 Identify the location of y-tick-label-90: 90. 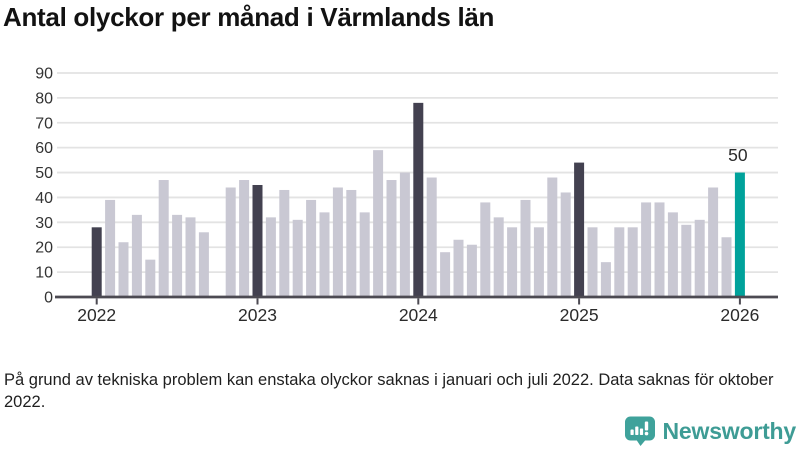
(44, 73).